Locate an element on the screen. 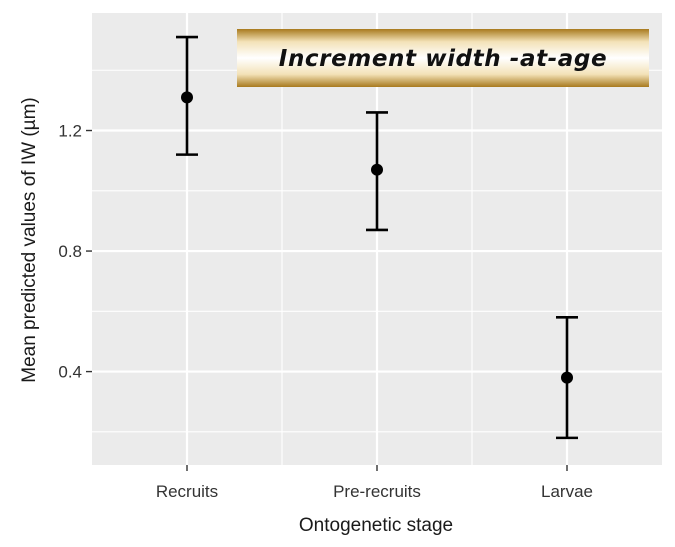  y-tick-label: 0.8 is located at coordinates (70, 251).